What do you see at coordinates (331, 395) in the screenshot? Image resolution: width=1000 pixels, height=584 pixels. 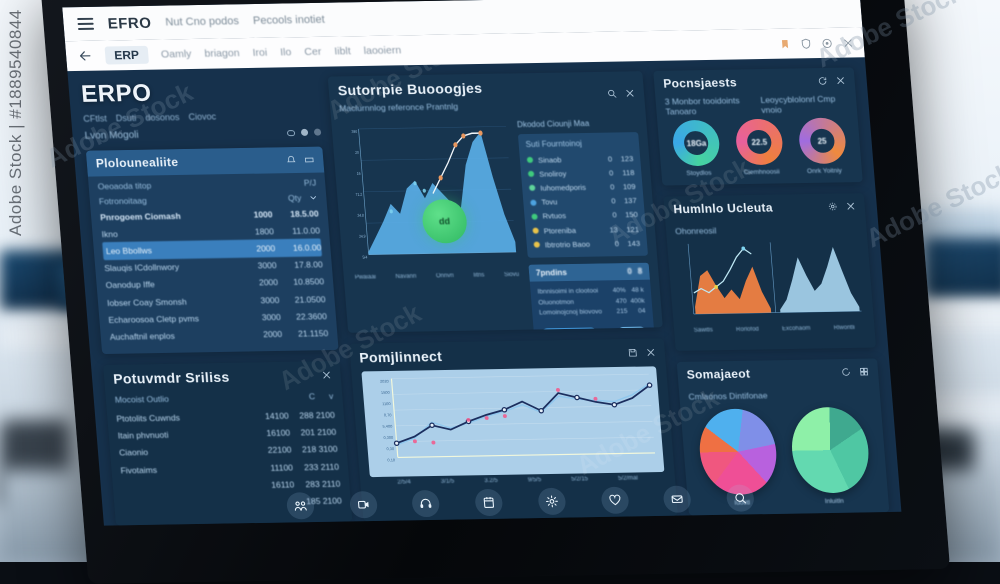 I see `purchase-col-b: v` at bounding box center [331, 395].